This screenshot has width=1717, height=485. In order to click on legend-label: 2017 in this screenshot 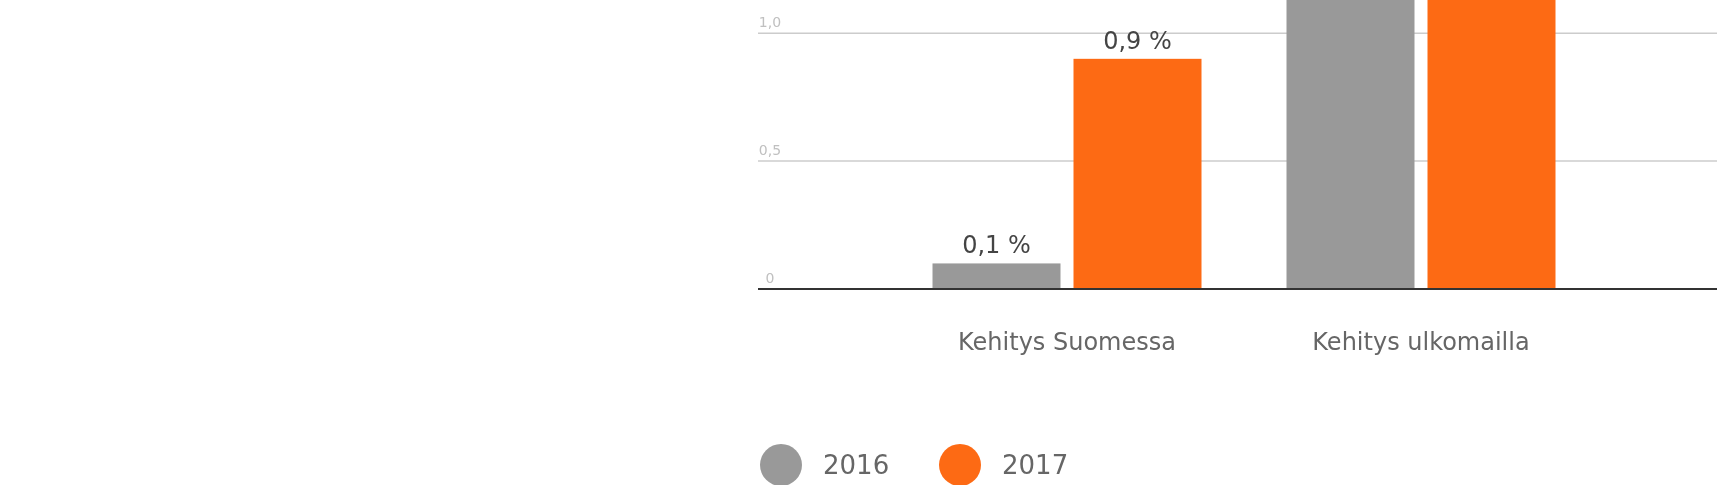, I will do `click(1035, 465)`.